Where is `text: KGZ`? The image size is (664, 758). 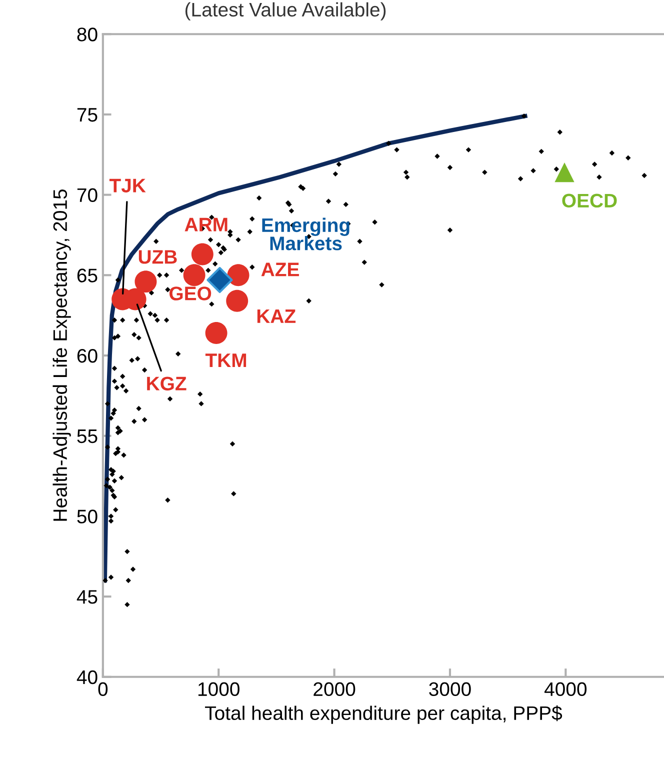 text: KGZ is located at coordinates (166, 383).